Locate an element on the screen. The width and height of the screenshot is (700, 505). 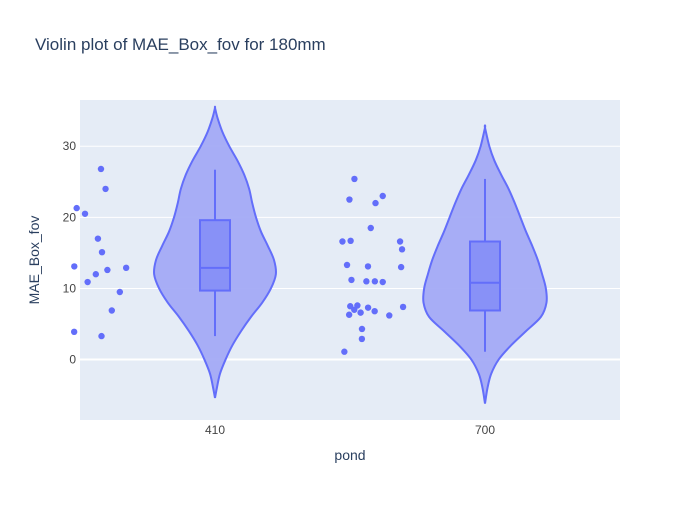
y-tick-label: 20 is located at coordinates (70, 217).